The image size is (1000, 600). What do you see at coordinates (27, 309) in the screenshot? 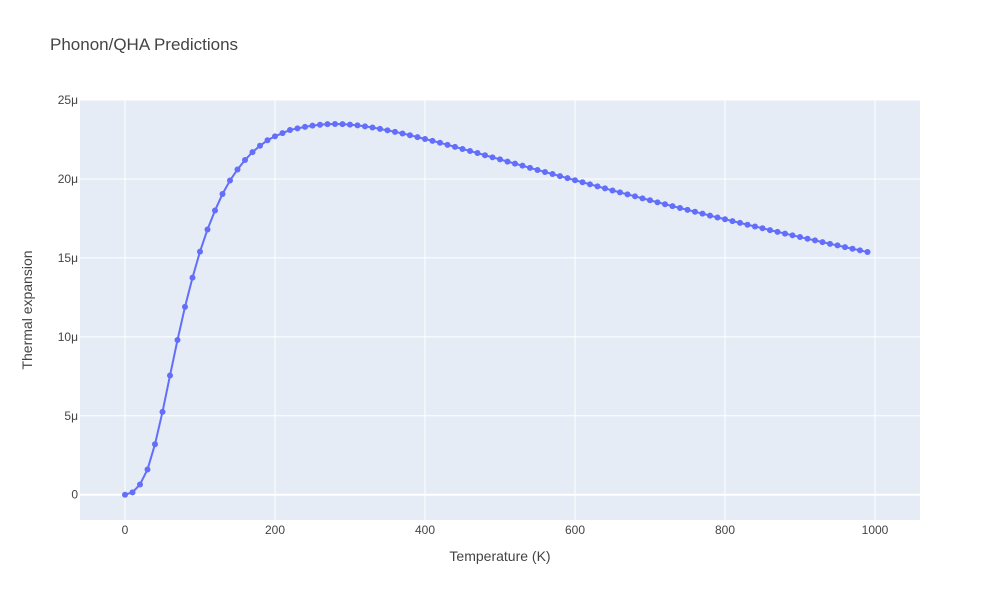
I see `y-axis-title: Thermal expansion` at bounding box center [27, 309].